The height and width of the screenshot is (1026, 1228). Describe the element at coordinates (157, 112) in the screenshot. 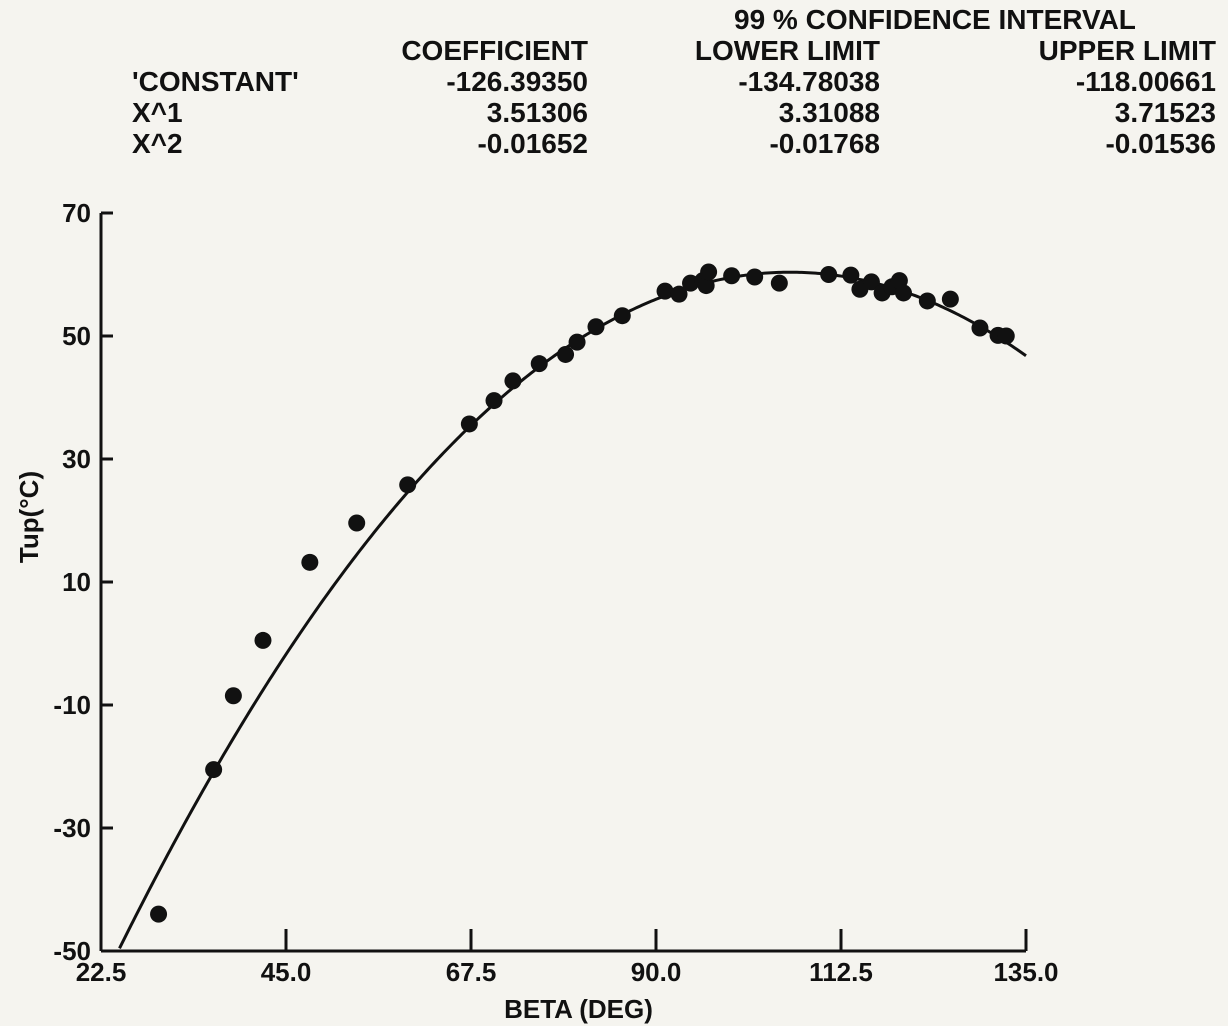

I see `row-term-x1: X^1` at that location.